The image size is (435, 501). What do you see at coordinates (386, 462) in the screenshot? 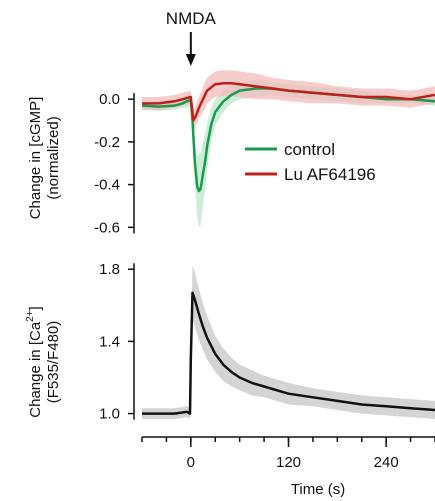
I see `time-x-tick-label-2: 240` at bounding box center [386, 462].